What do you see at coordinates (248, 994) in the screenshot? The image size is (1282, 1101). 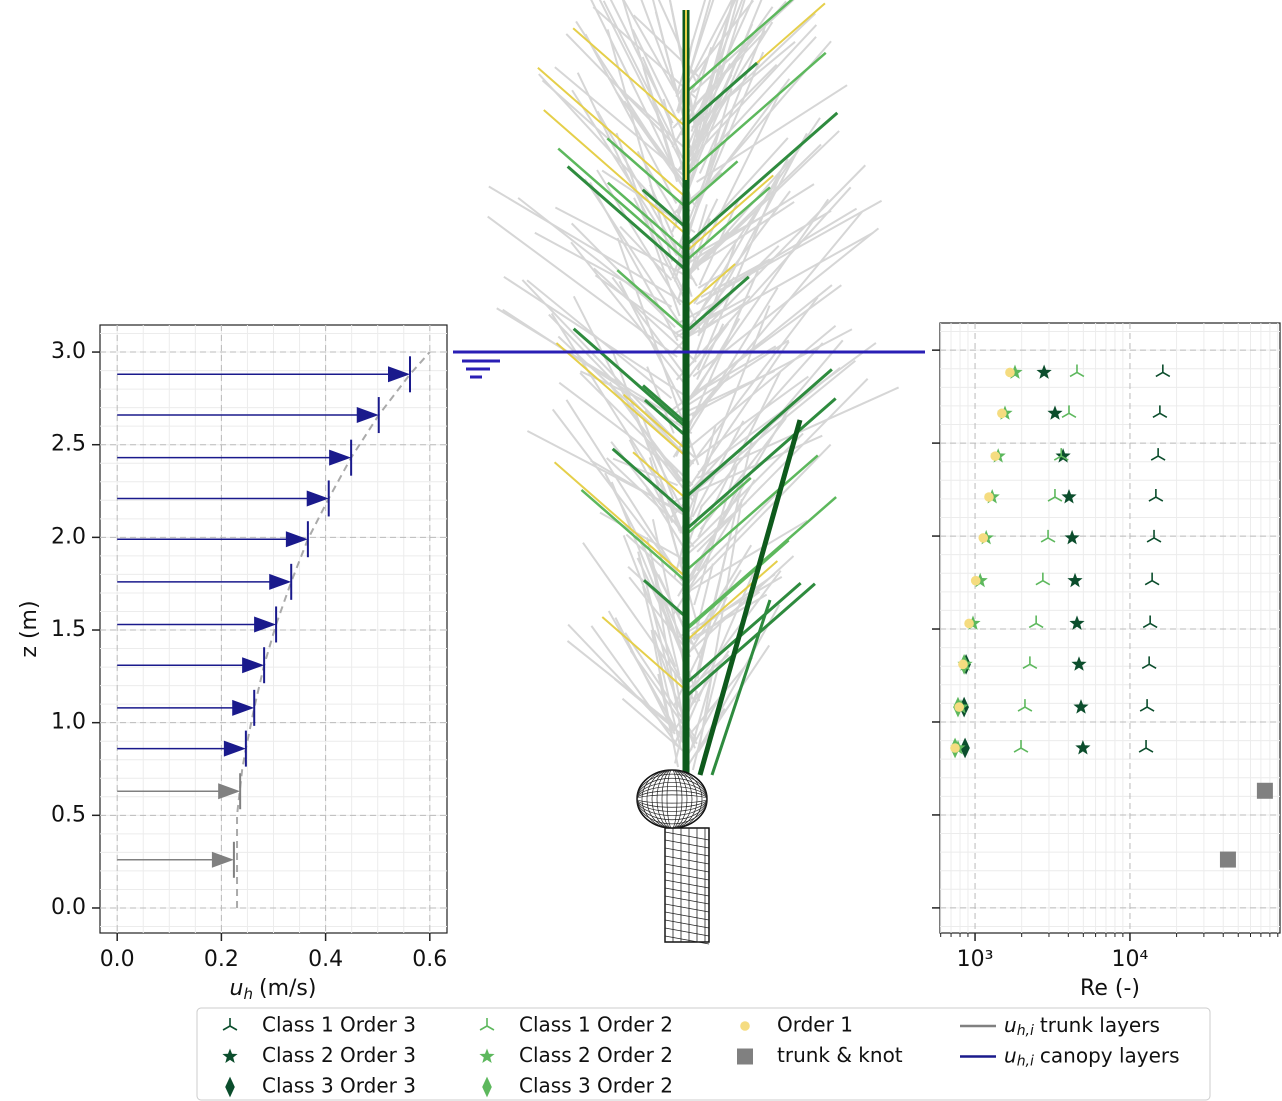 I see `x-label-subscript: h` at bounding box center [248, 994].